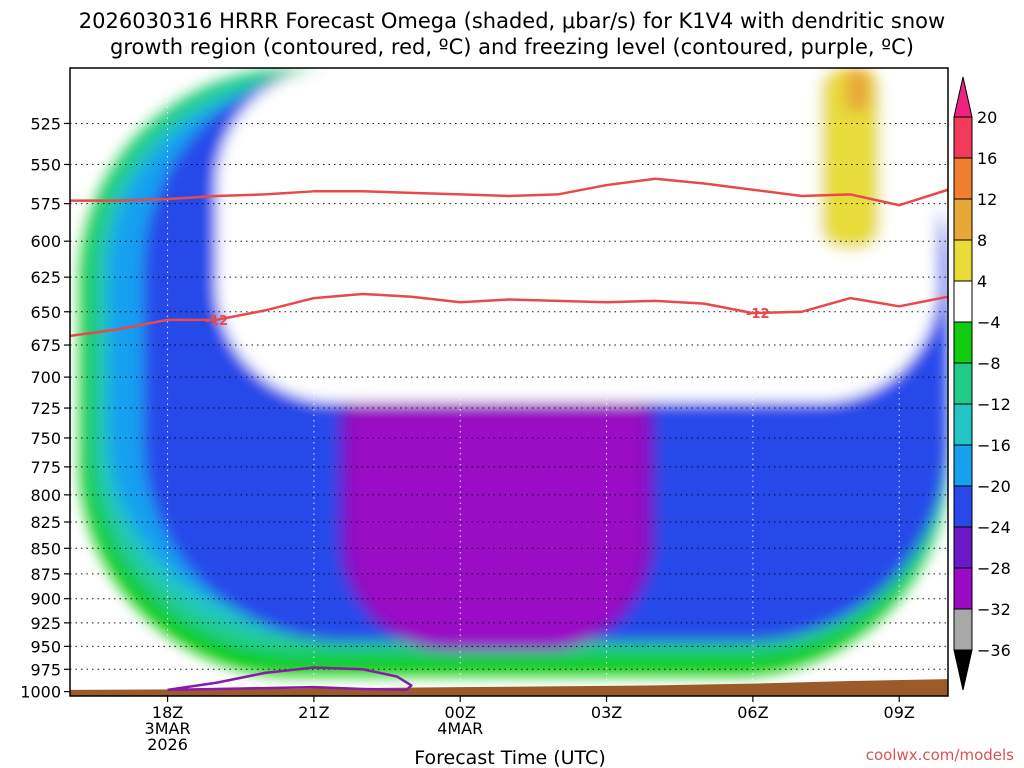  Describe the element at coordinates (994, 568) in the screenshot. I see `colorbar-label-11: −28` at that location.